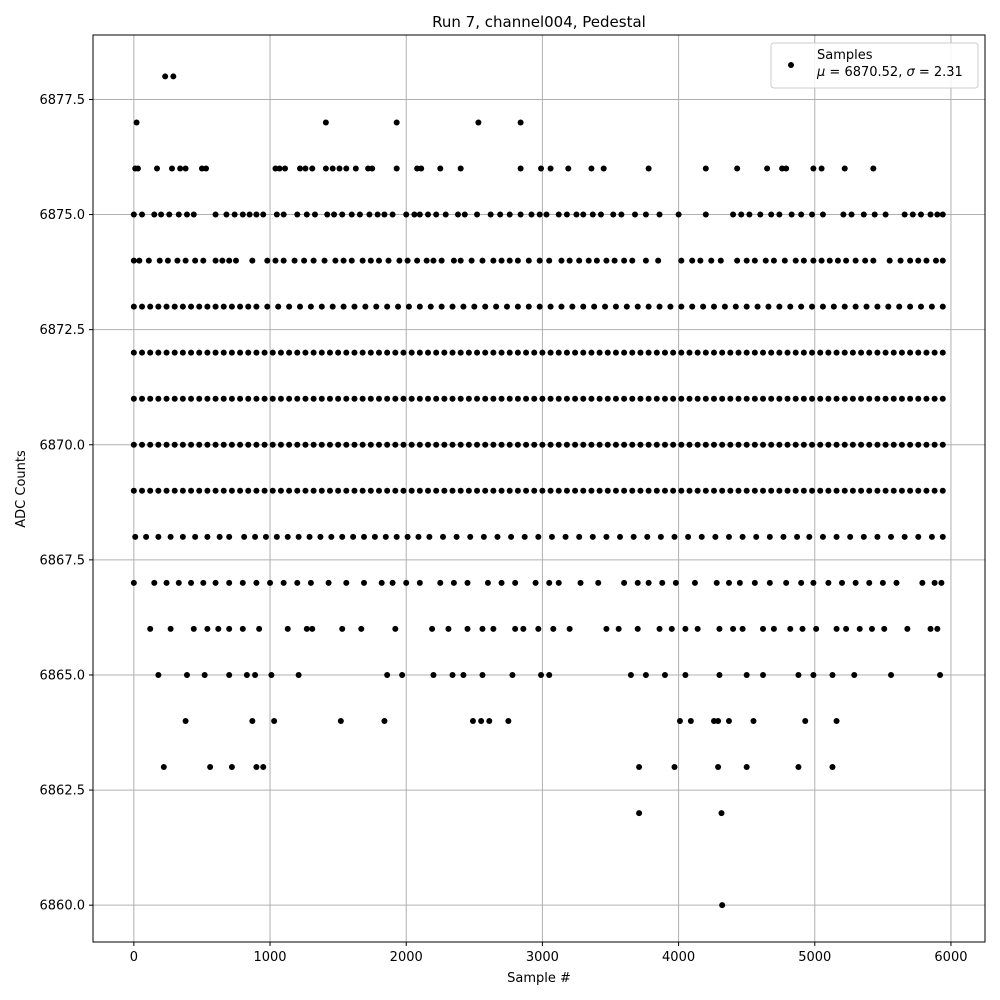 The height and width of the screenshot is (1000, 1000). I want to click on x-tick-label: 4000, so click(678, 957).